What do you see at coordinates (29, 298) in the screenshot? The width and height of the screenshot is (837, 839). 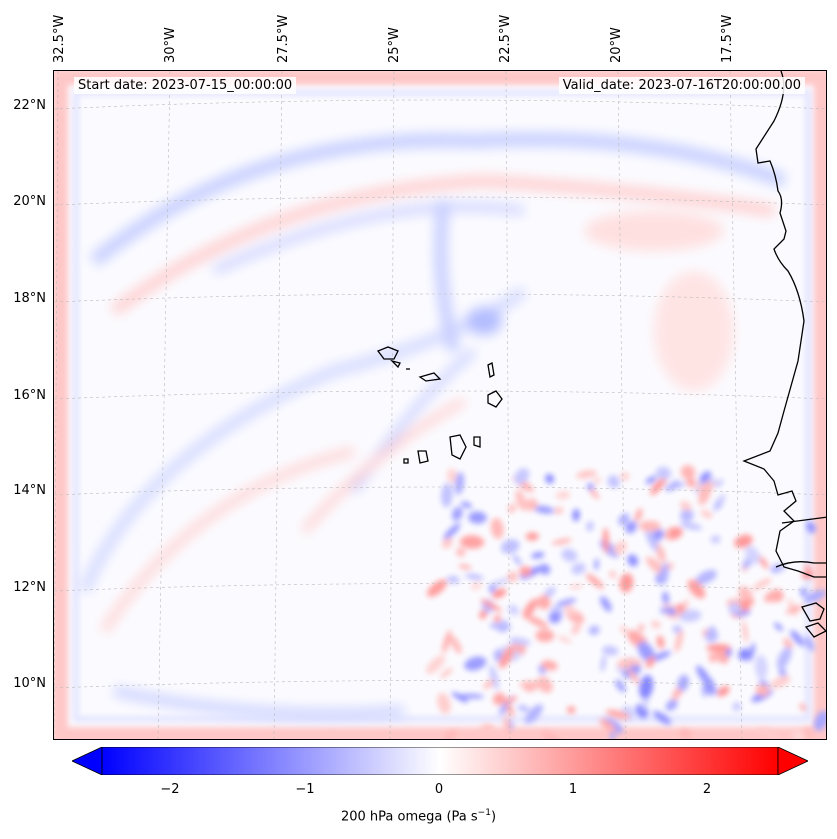 I see `lat-label-18n: 18°N` at bounding box center [29, 298].